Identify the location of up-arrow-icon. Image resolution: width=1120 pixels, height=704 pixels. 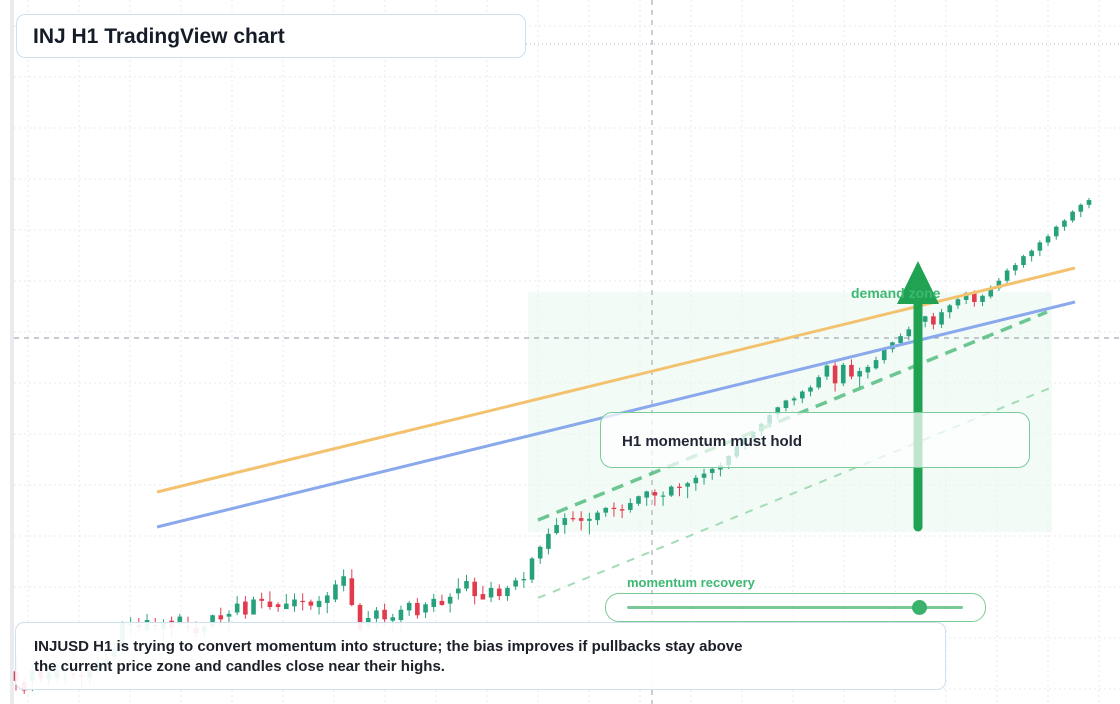
(918, 282).